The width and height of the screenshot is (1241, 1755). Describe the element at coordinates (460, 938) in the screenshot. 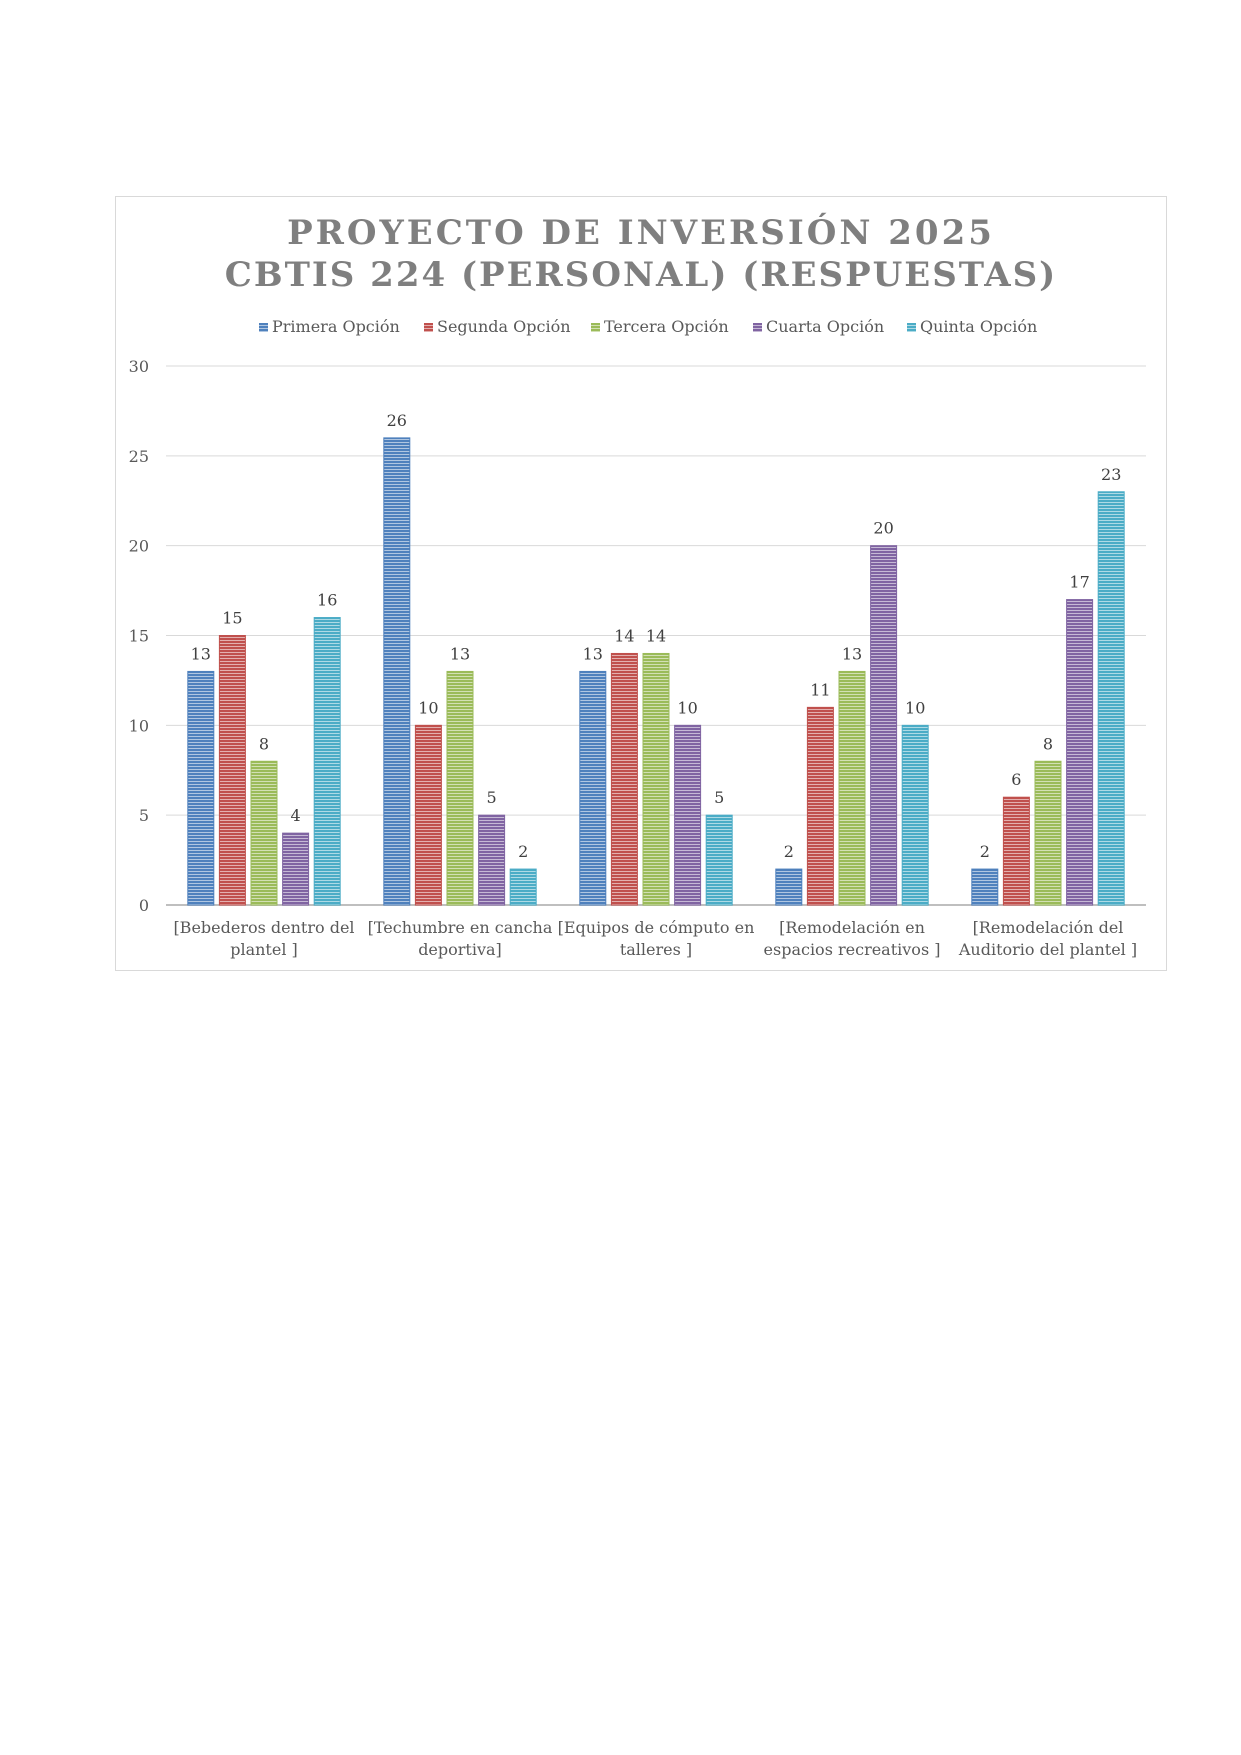

I see `category-label: [Techumbre en cancha deportiva]` at that location.